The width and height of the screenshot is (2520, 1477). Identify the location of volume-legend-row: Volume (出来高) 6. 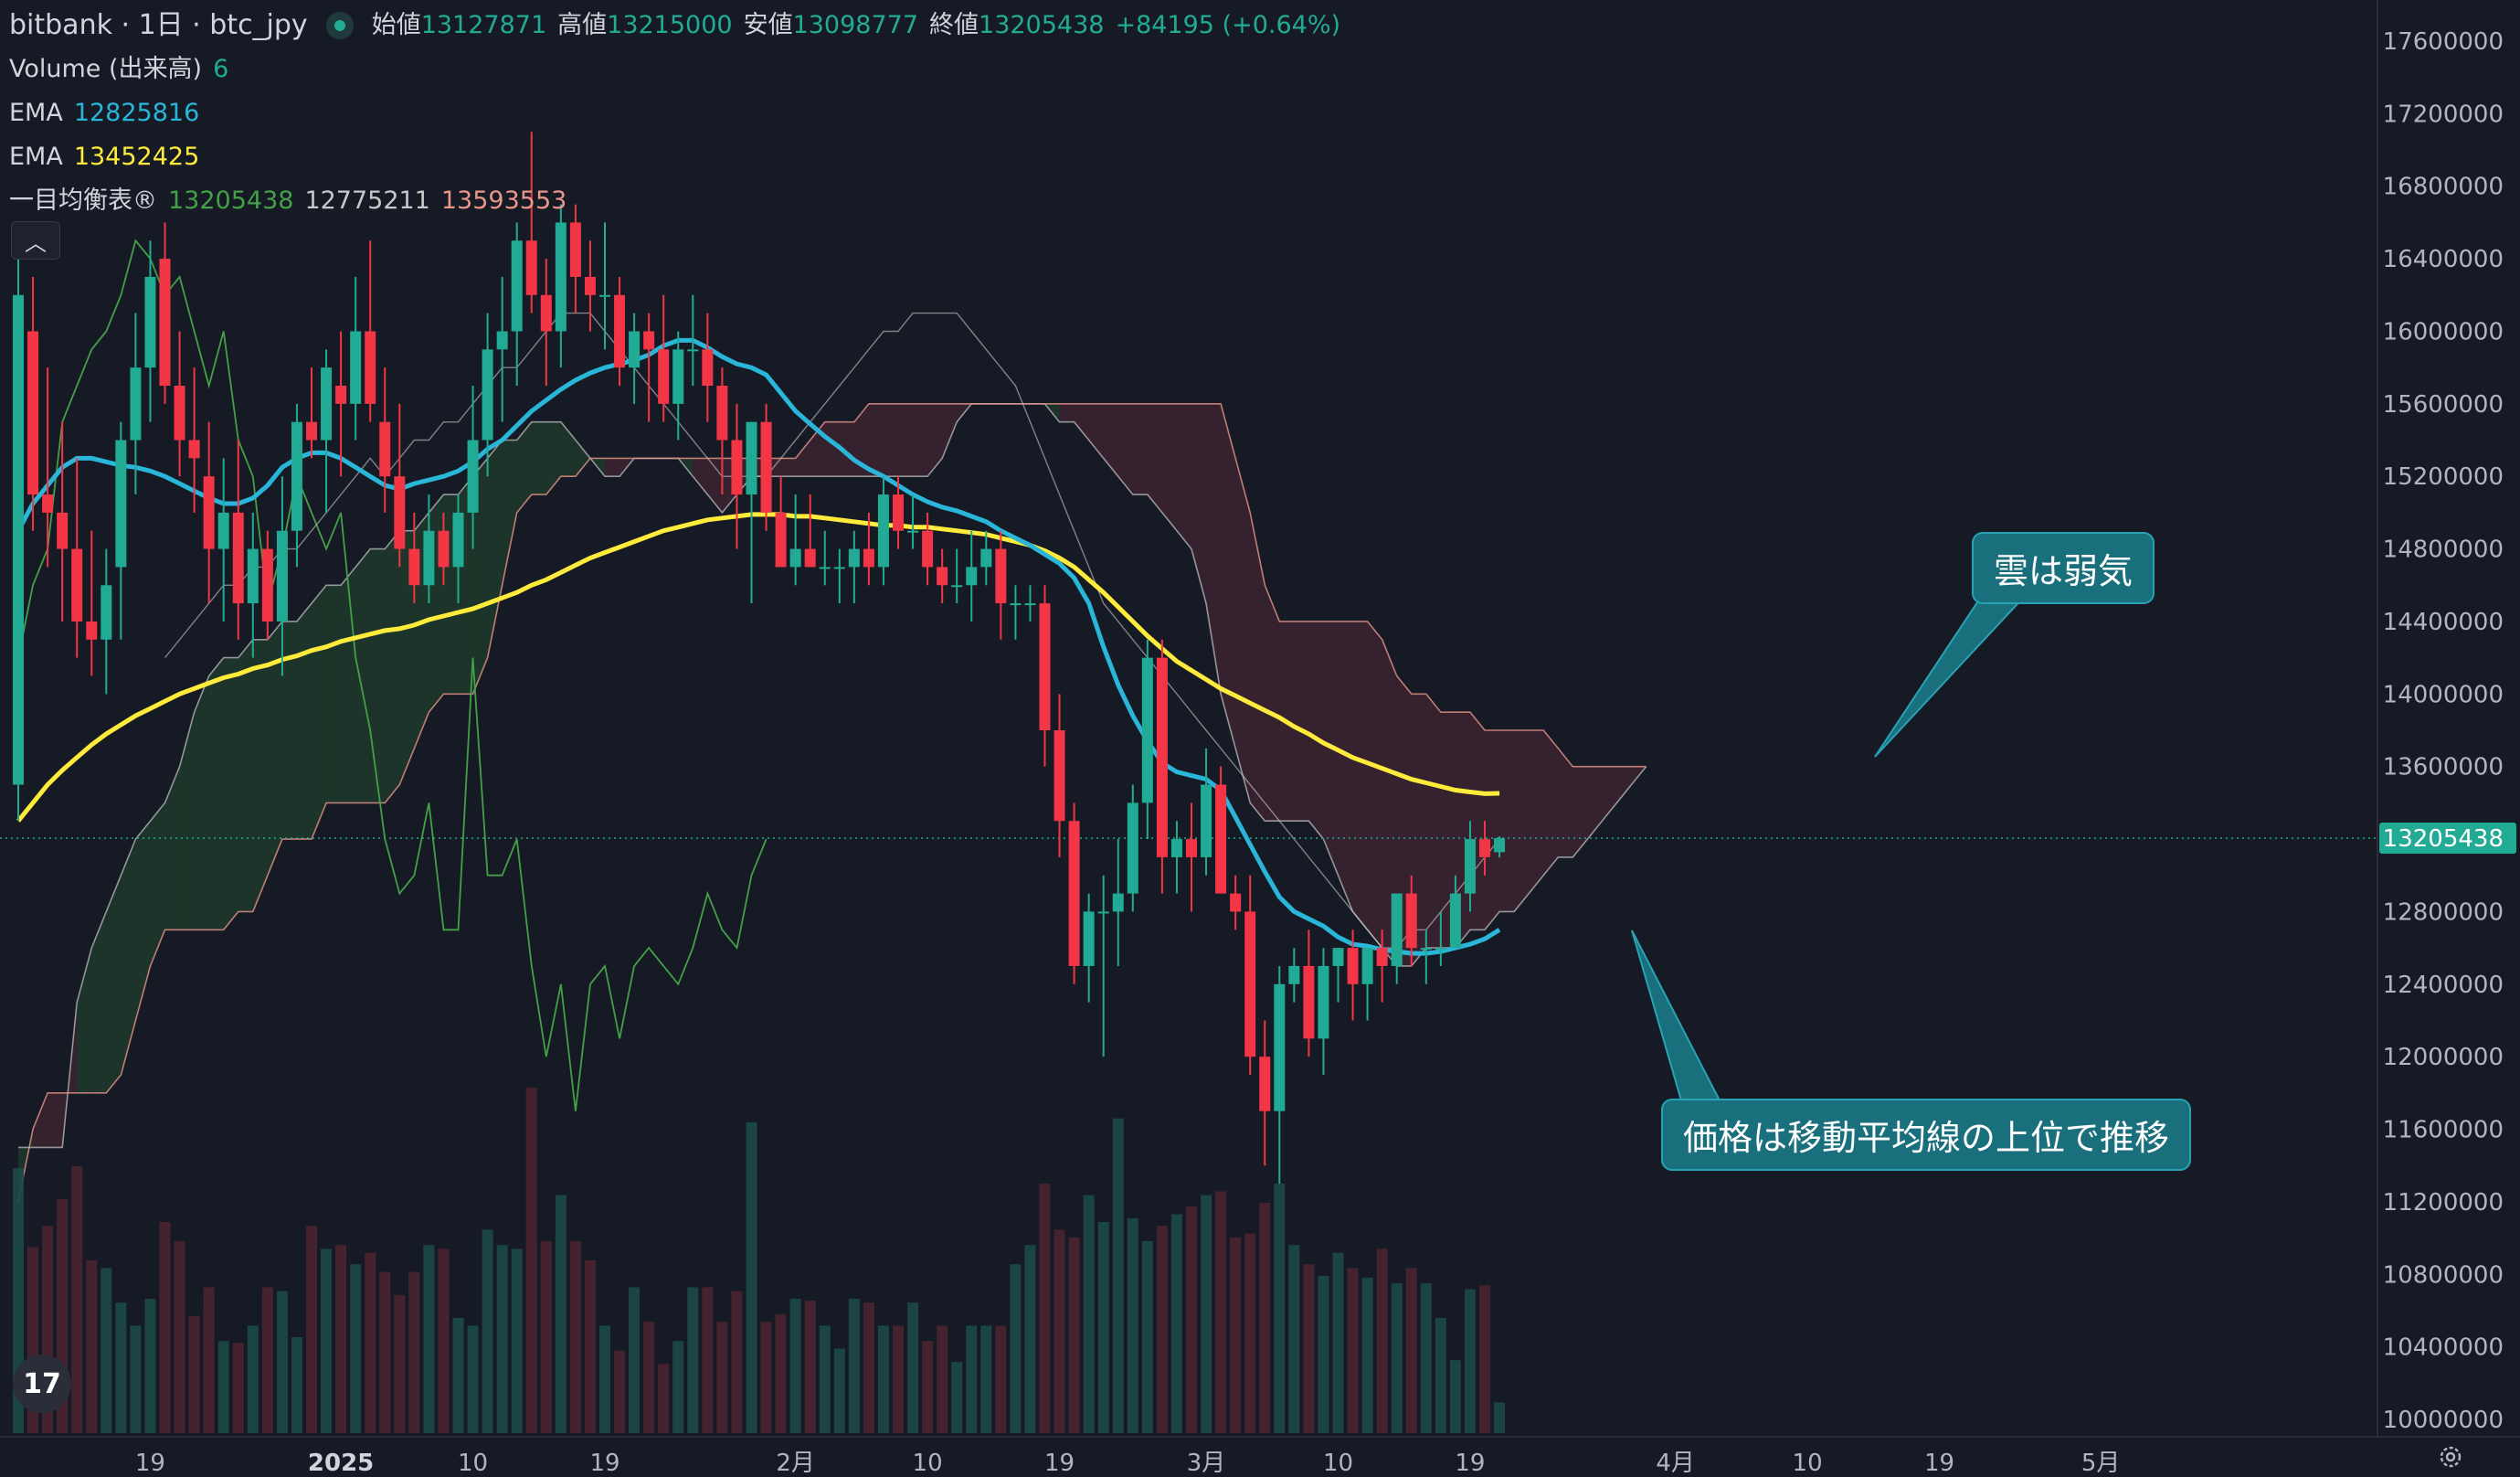
(675, 69).